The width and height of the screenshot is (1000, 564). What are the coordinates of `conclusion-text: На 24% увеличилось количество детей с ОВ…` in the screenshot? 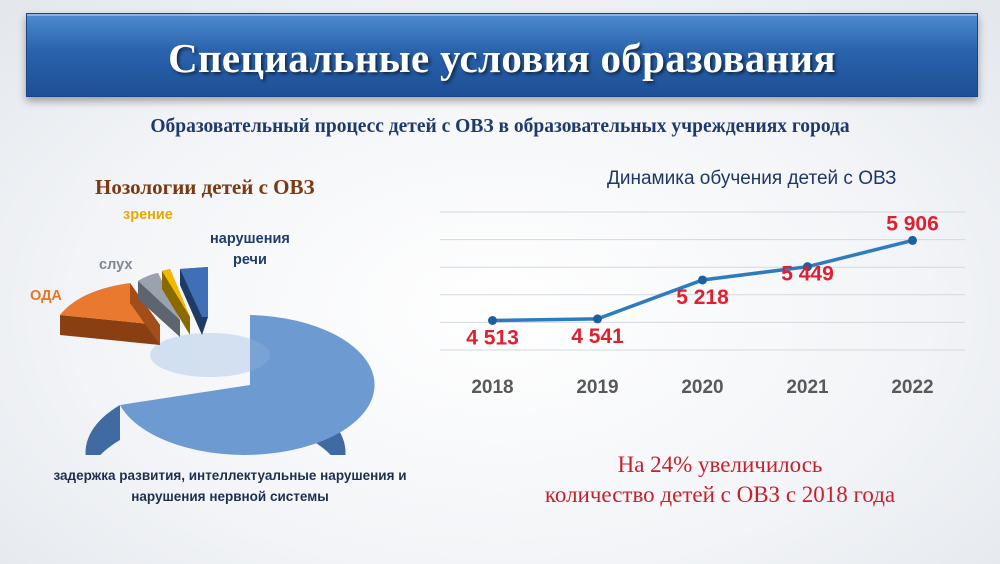 It's located at (720, 480).